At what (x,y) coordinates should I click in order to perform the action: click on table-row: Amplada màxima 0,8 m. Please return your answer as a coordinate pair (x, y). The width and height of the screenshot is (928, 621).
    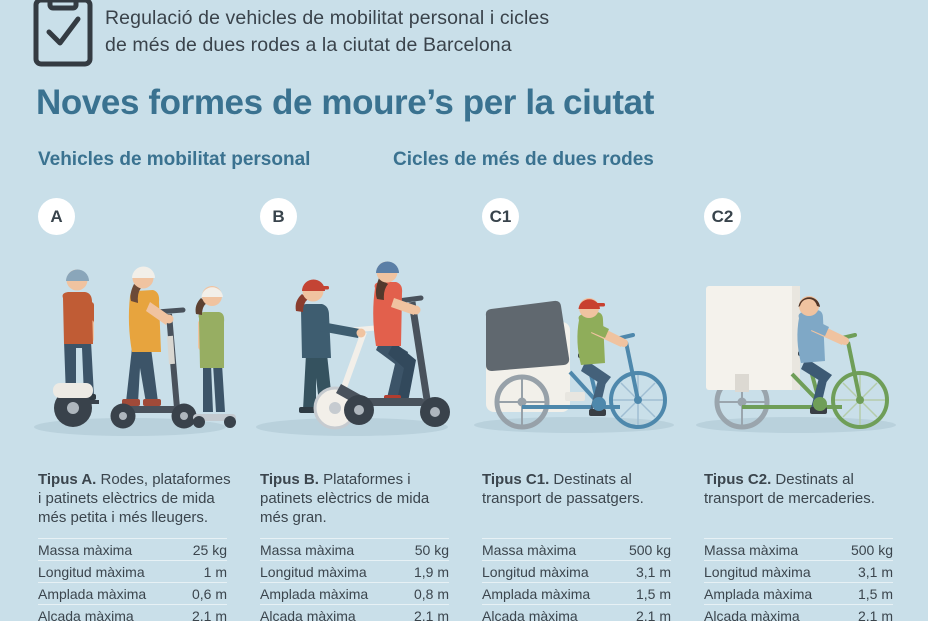
    Looking at the image, I should click on (354, 593).